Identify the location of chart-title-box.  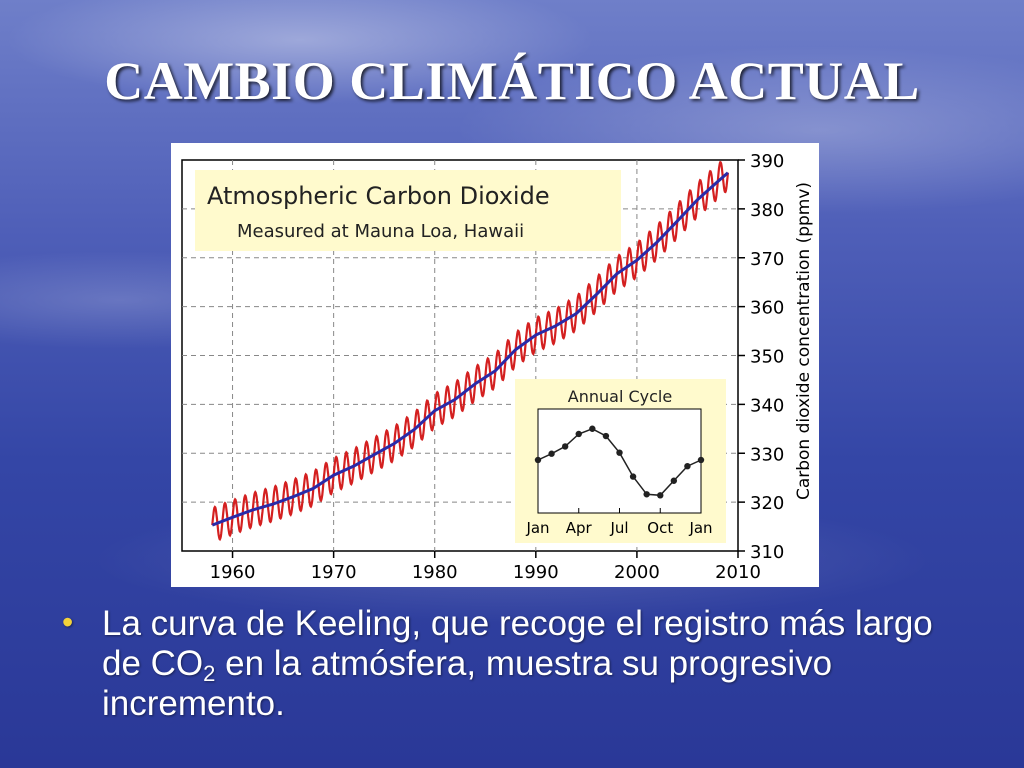
(408, 210).